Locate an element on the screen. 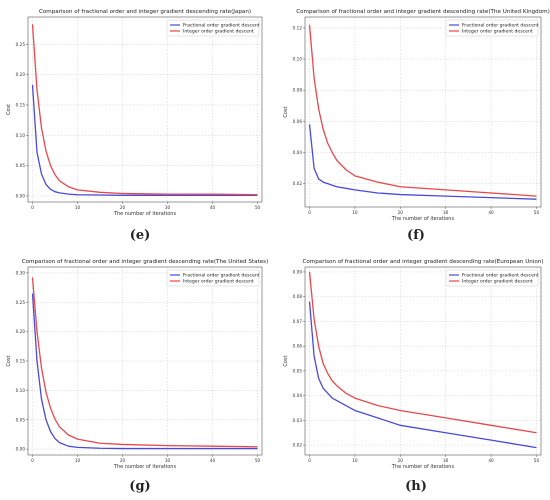 This screenshot has width=550, height=500. panel-caption: (f) is located at coordinates (416, 235).